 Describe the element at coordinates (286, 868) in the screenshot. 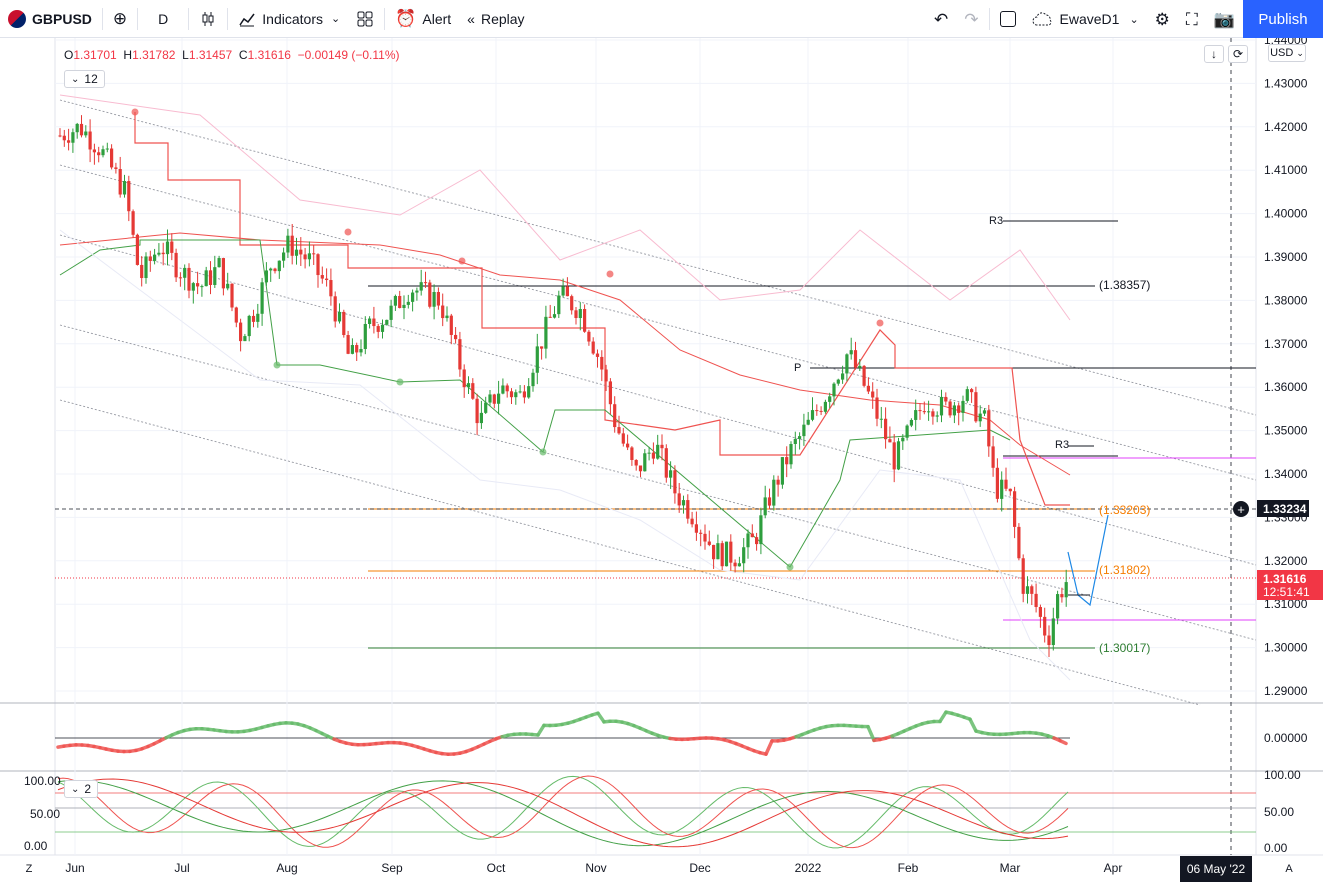

I see `time-label: Aug` at that location.